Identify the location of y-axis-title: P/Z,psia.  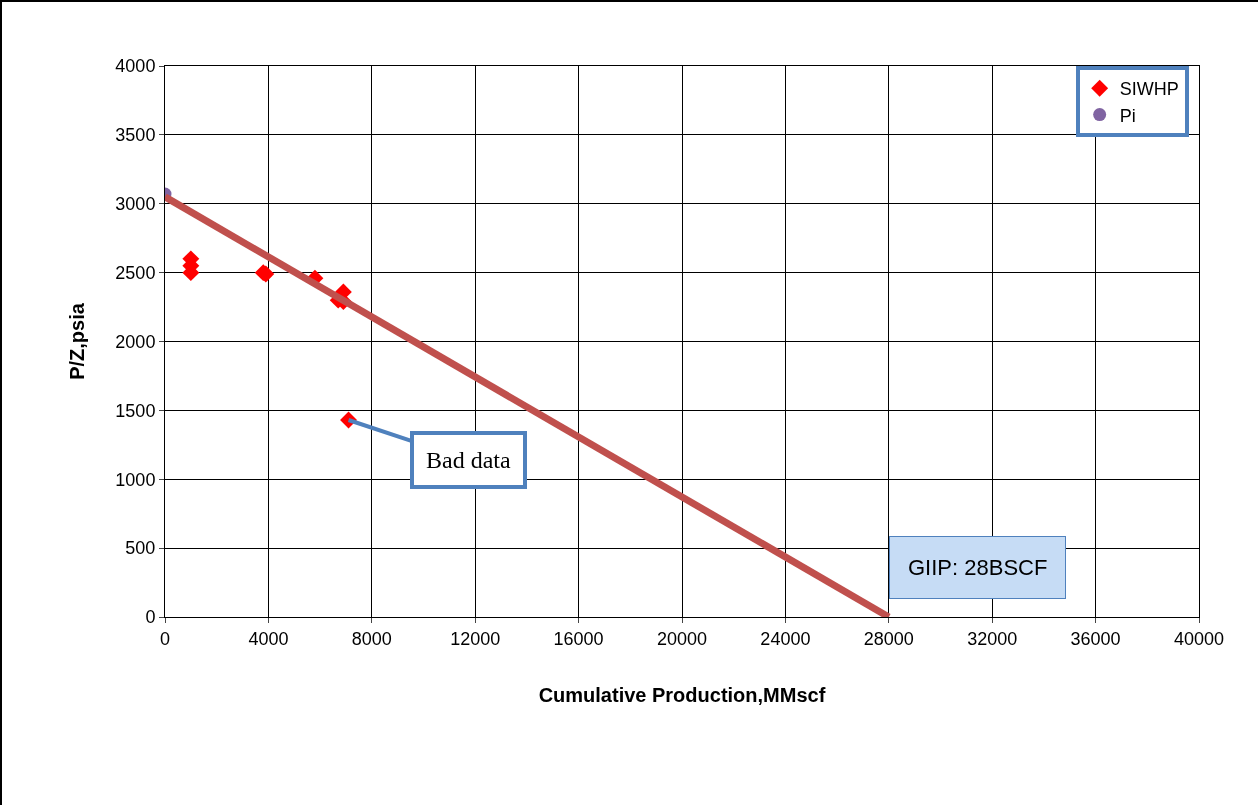
(76, 341).